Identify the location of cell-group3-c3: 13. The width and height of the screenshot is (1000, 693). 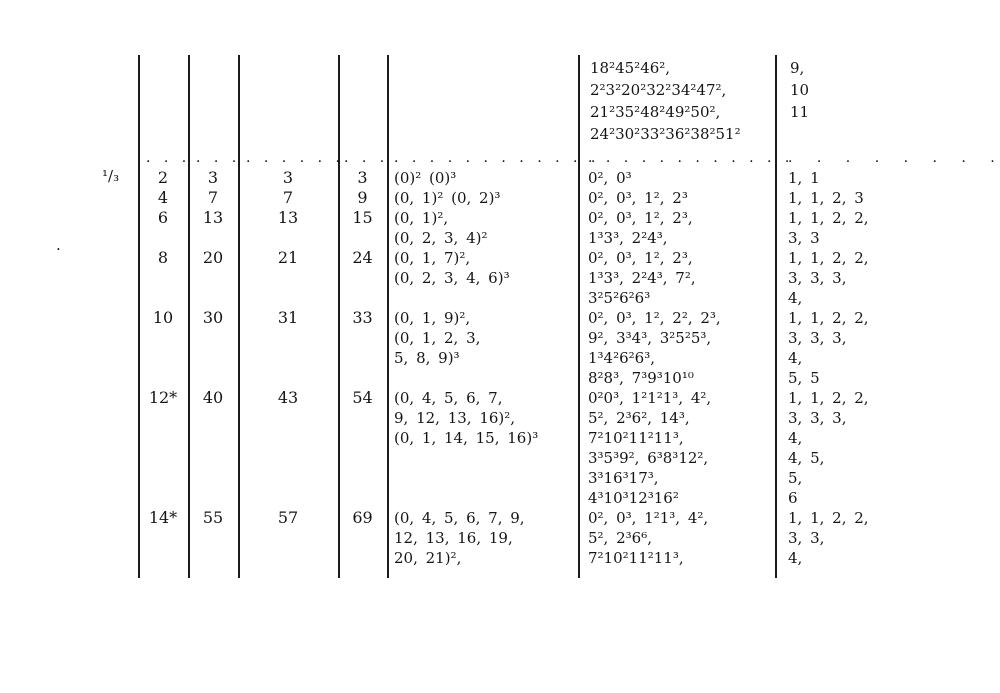
(213, 228).